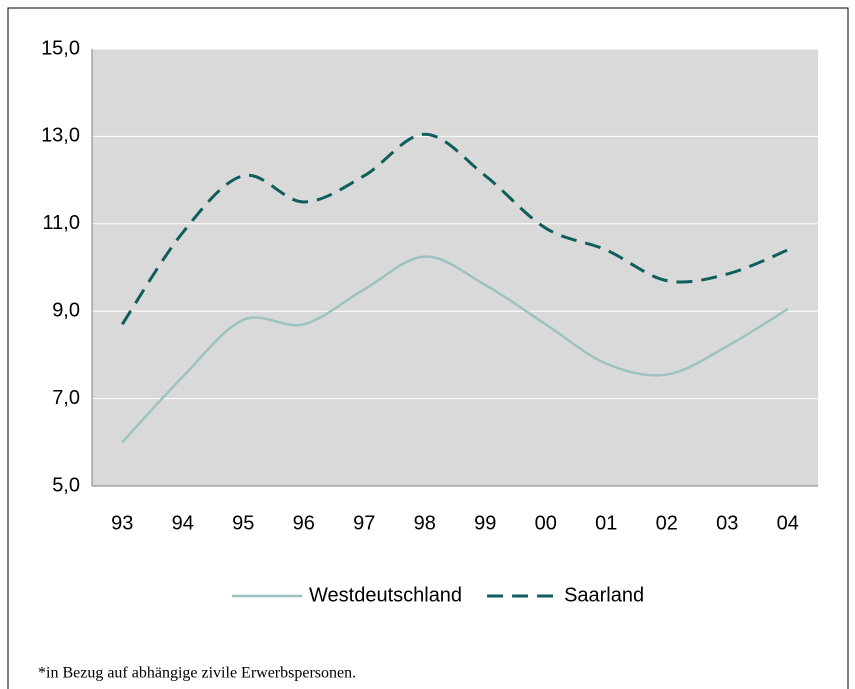 This screenshot has width=855, height=689. I want to click on x-tick-label: 04, so click(788, 523).